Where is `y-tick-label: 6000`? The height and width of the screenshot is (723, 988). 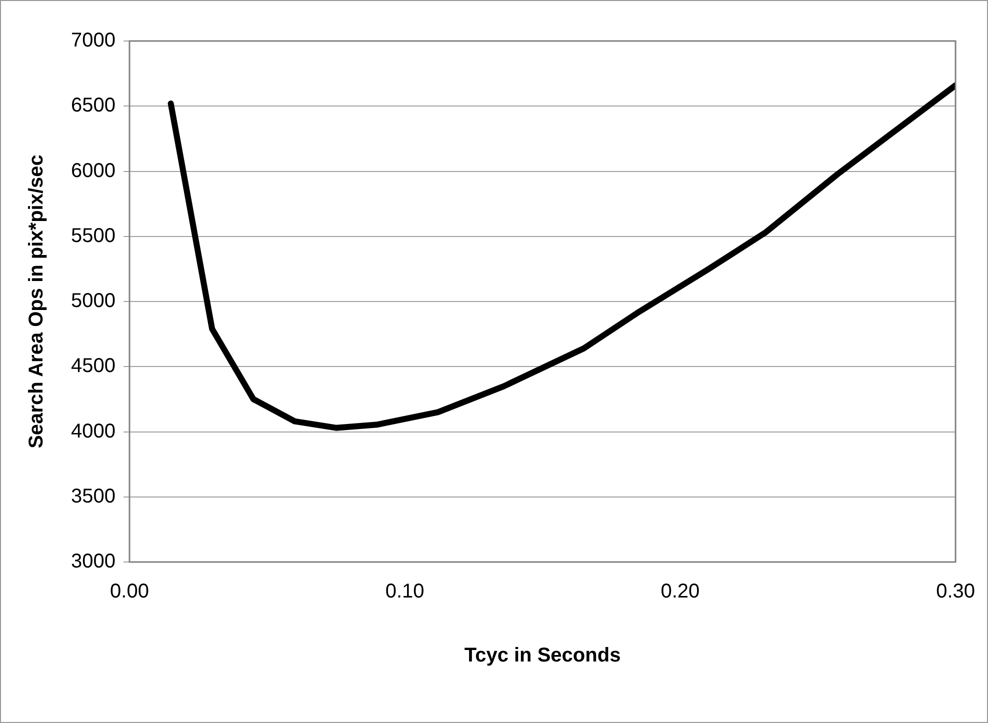 y-tick-label: 6000 is located at coordinates (93, 171).